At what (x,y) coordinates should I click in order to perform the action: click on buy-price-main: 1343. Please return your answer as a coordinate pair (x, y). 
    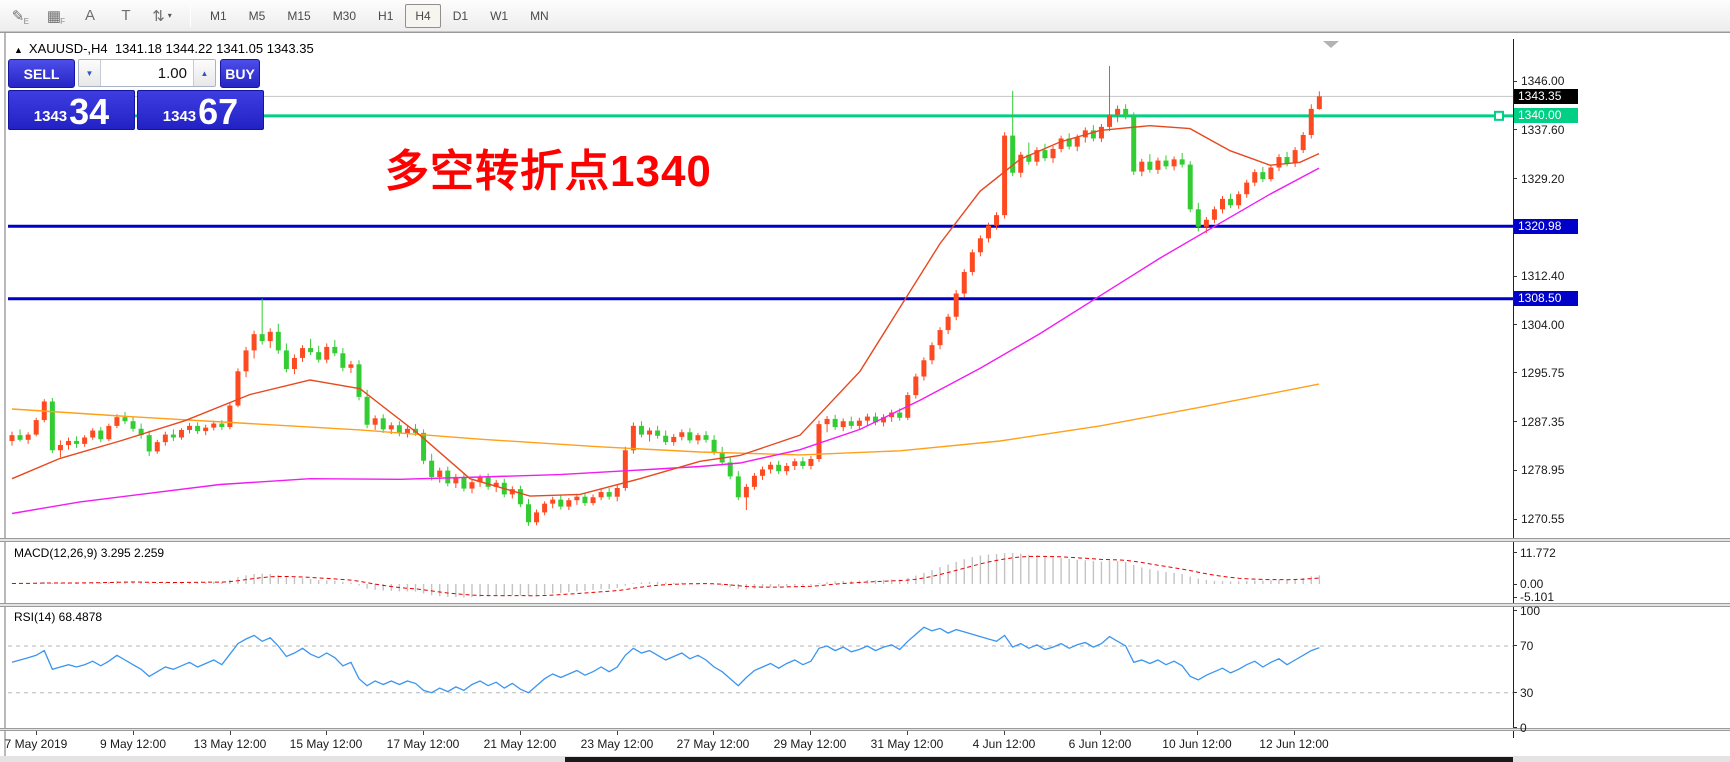
    Looking at the image, I should click on (179, 116).